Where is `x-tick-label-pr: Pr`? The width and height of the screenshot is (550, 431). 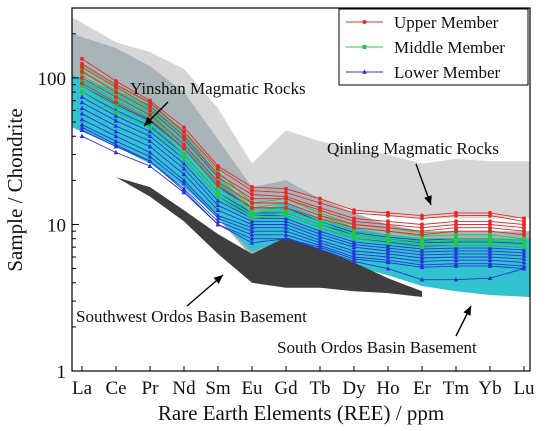
x-tick-label-pr: Pr is located at coordinates (151, 388).